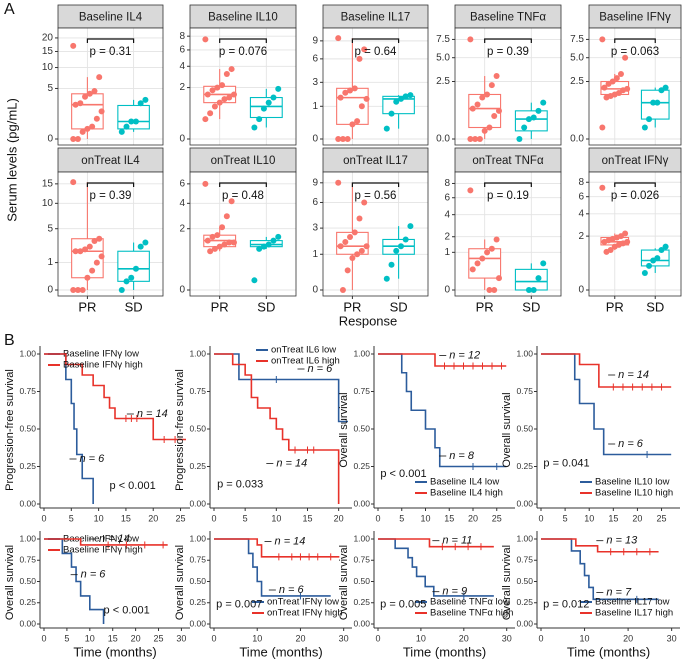 This screenshot has width=685, height=663. What do you see at coordinates (635, 196) in the screenshot?
I see `p-value: p = 0.026` at bounding box center [635, 196].